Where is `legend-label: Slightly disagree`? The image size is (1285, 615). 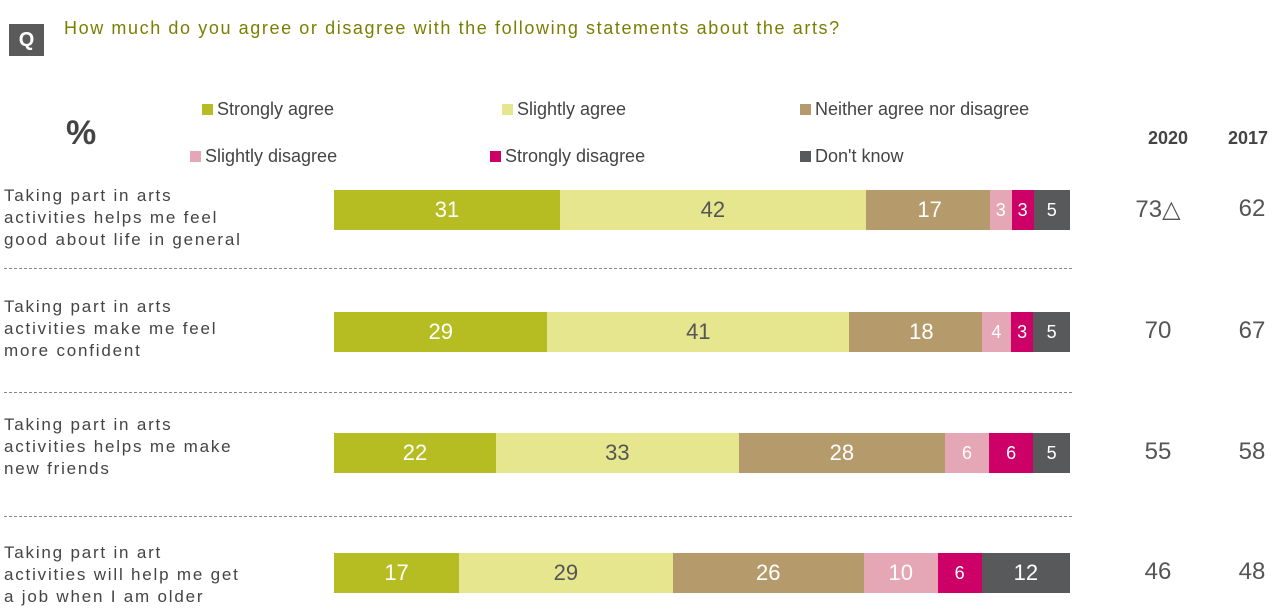
legend-label: Slightly disagree is located at coordinates (271, 156).